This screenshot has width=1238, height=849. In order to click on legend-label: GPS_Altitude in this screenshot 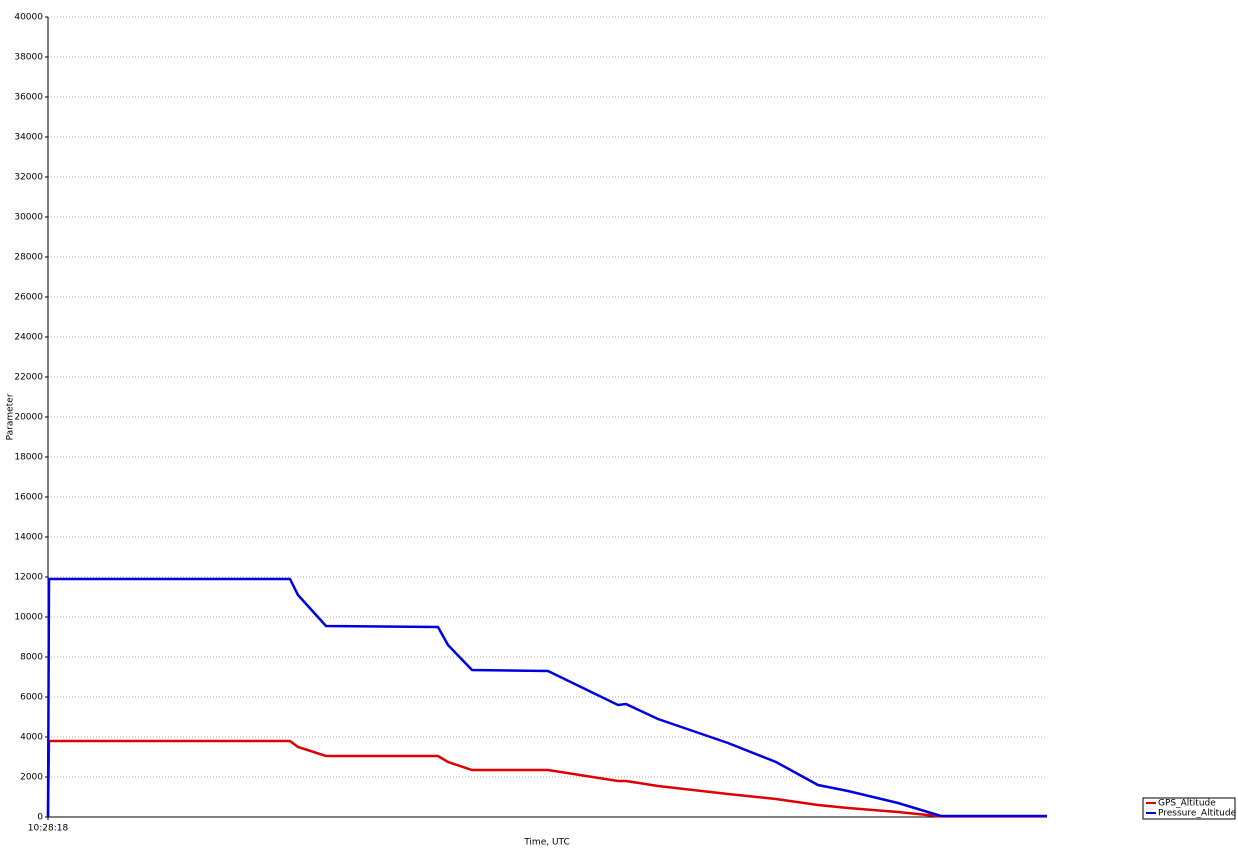, I will do `click(1187, 804)`.